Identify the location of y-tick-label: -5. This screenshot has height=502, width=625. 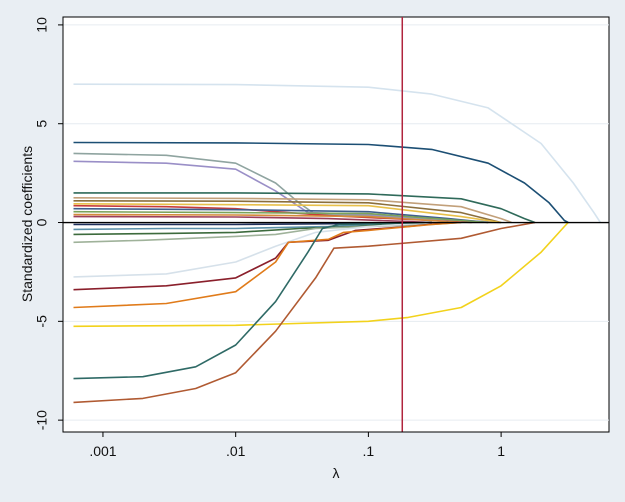
(42, 321).